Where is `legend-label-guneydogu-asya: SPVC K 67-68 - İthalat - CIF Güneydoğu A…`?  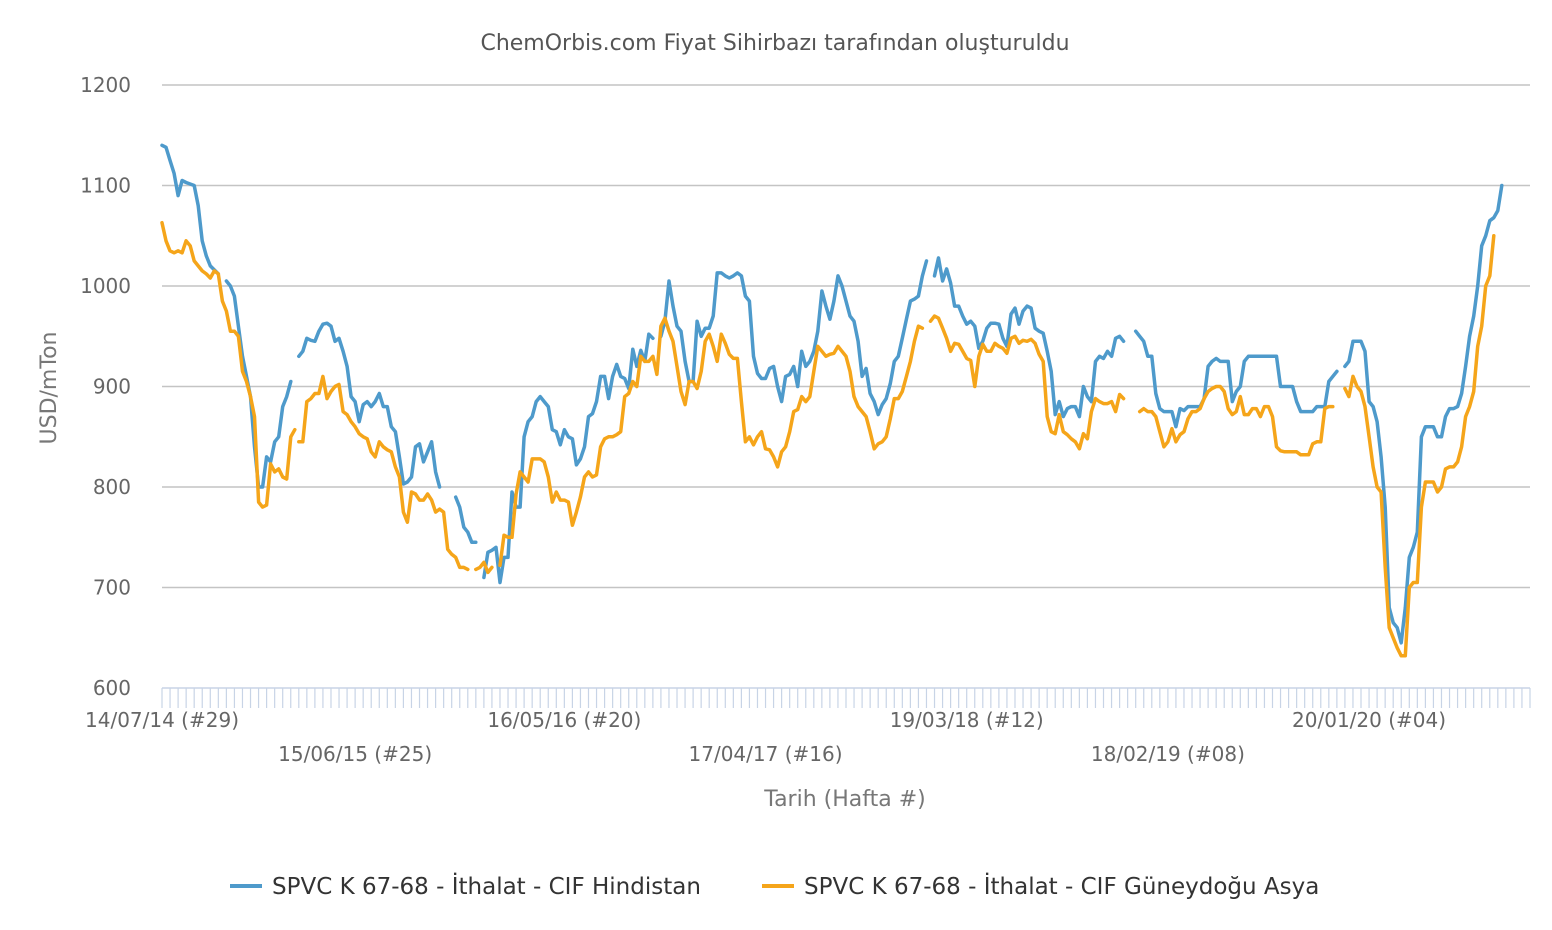
legend-label-guneydogu-asya: SPVC K 67-68 - İthalat - CIF Güneydoğu A… is located at coordinates (1061, 886).